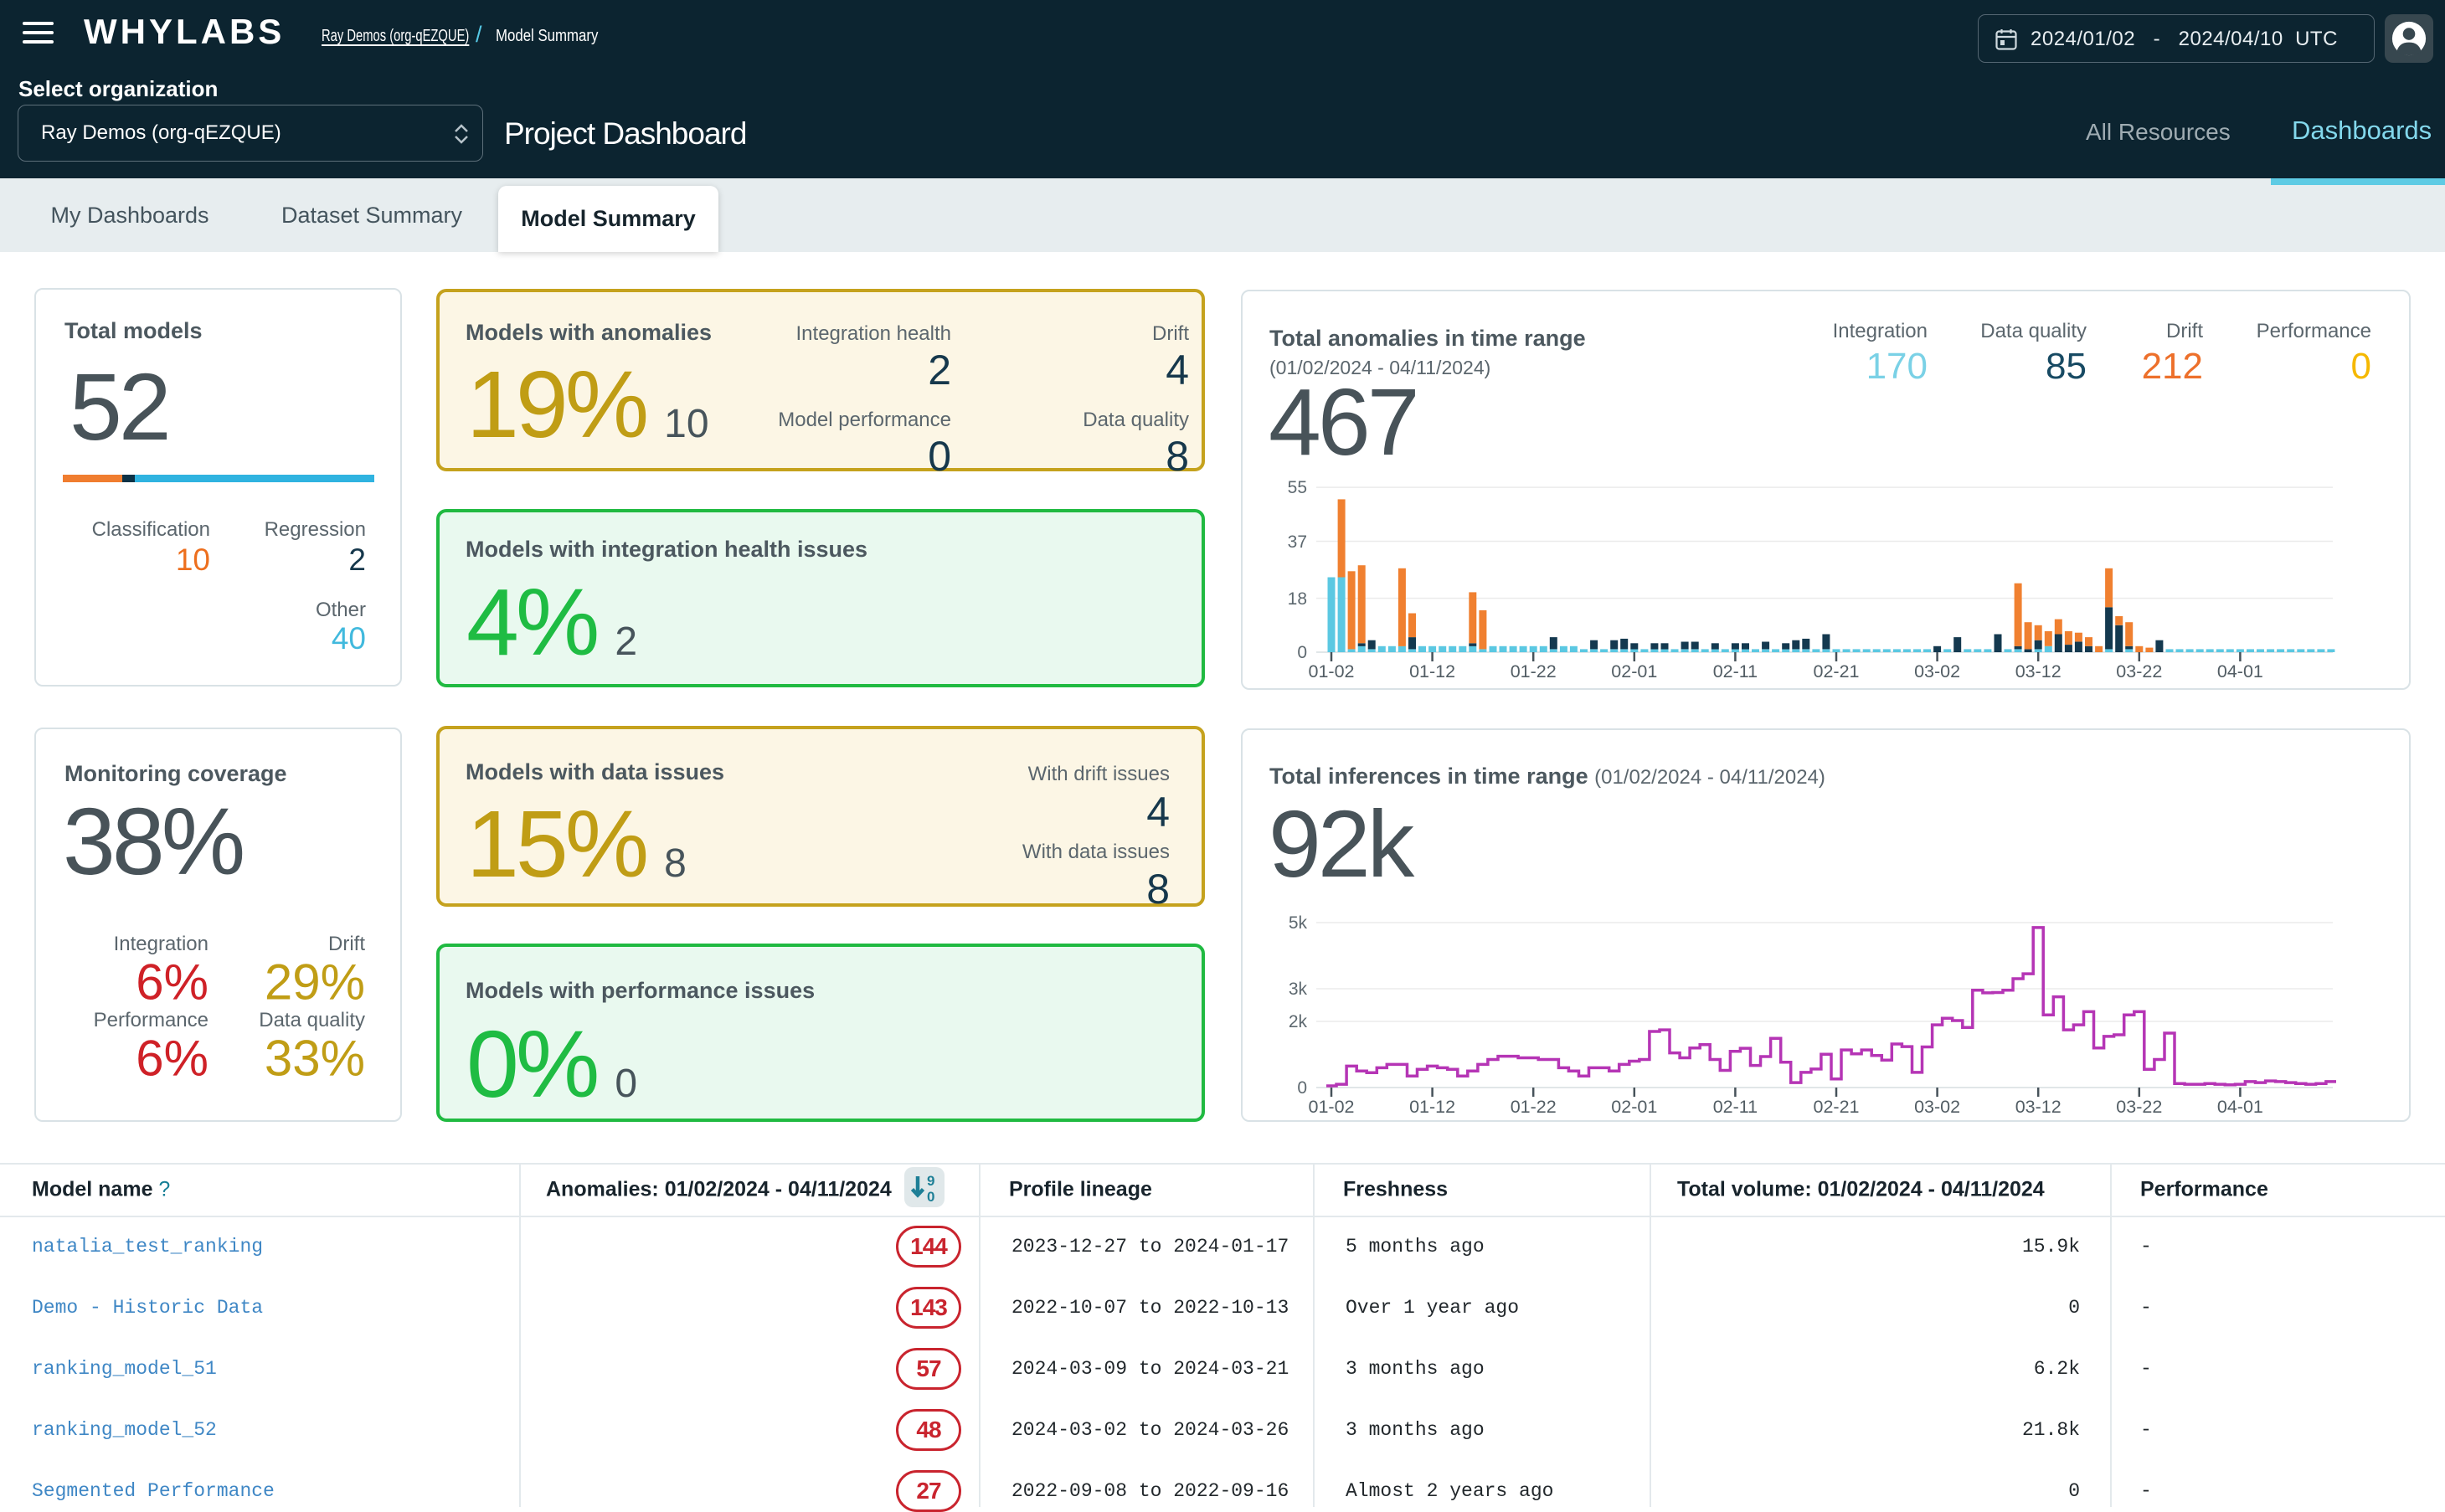  I want to click on svg-text: 9, so click(930, 1181).